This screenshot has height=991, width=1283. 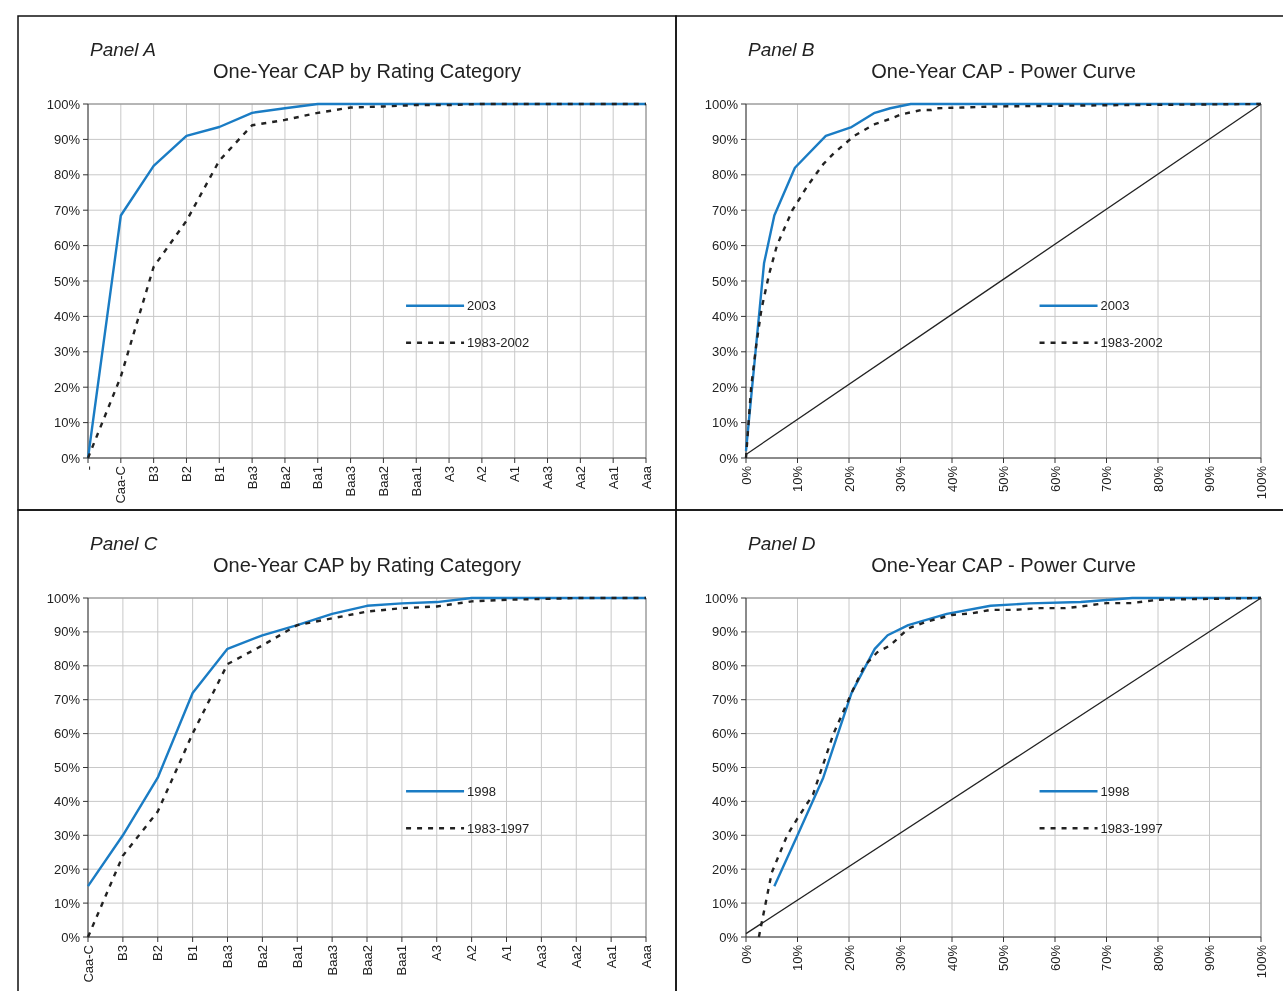 What do you see at coordinates (781, 49) in the screenshot?
I see `text: Panel B` at bounding box center [781, 49].